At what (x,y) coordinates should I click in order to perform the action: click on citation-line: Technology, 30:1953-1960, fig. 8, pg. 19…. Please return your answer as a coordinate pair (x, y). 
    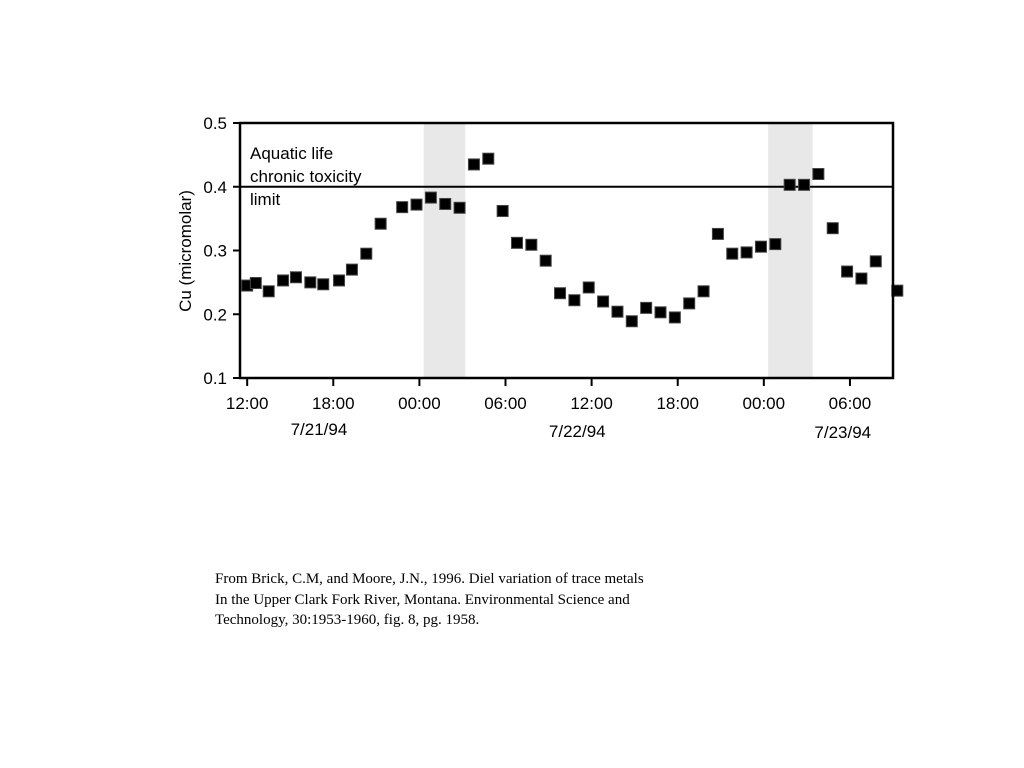
    Looking at the image, I should click on (347, 620).